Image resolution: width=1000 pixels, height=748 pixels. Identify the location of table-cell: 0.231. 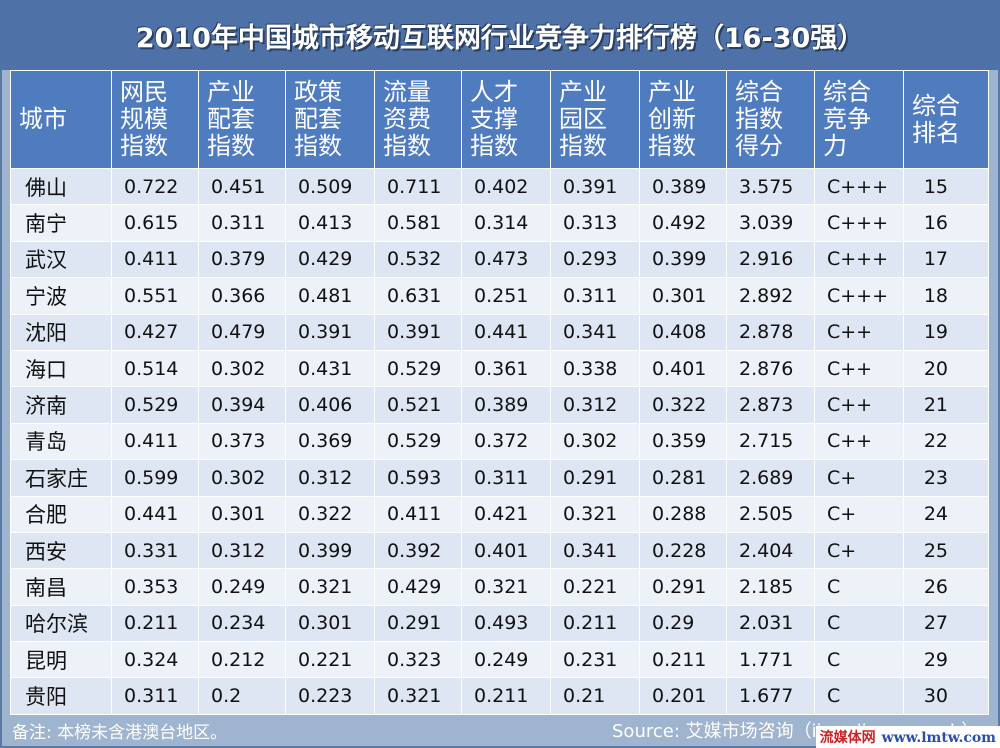
(595, 660).